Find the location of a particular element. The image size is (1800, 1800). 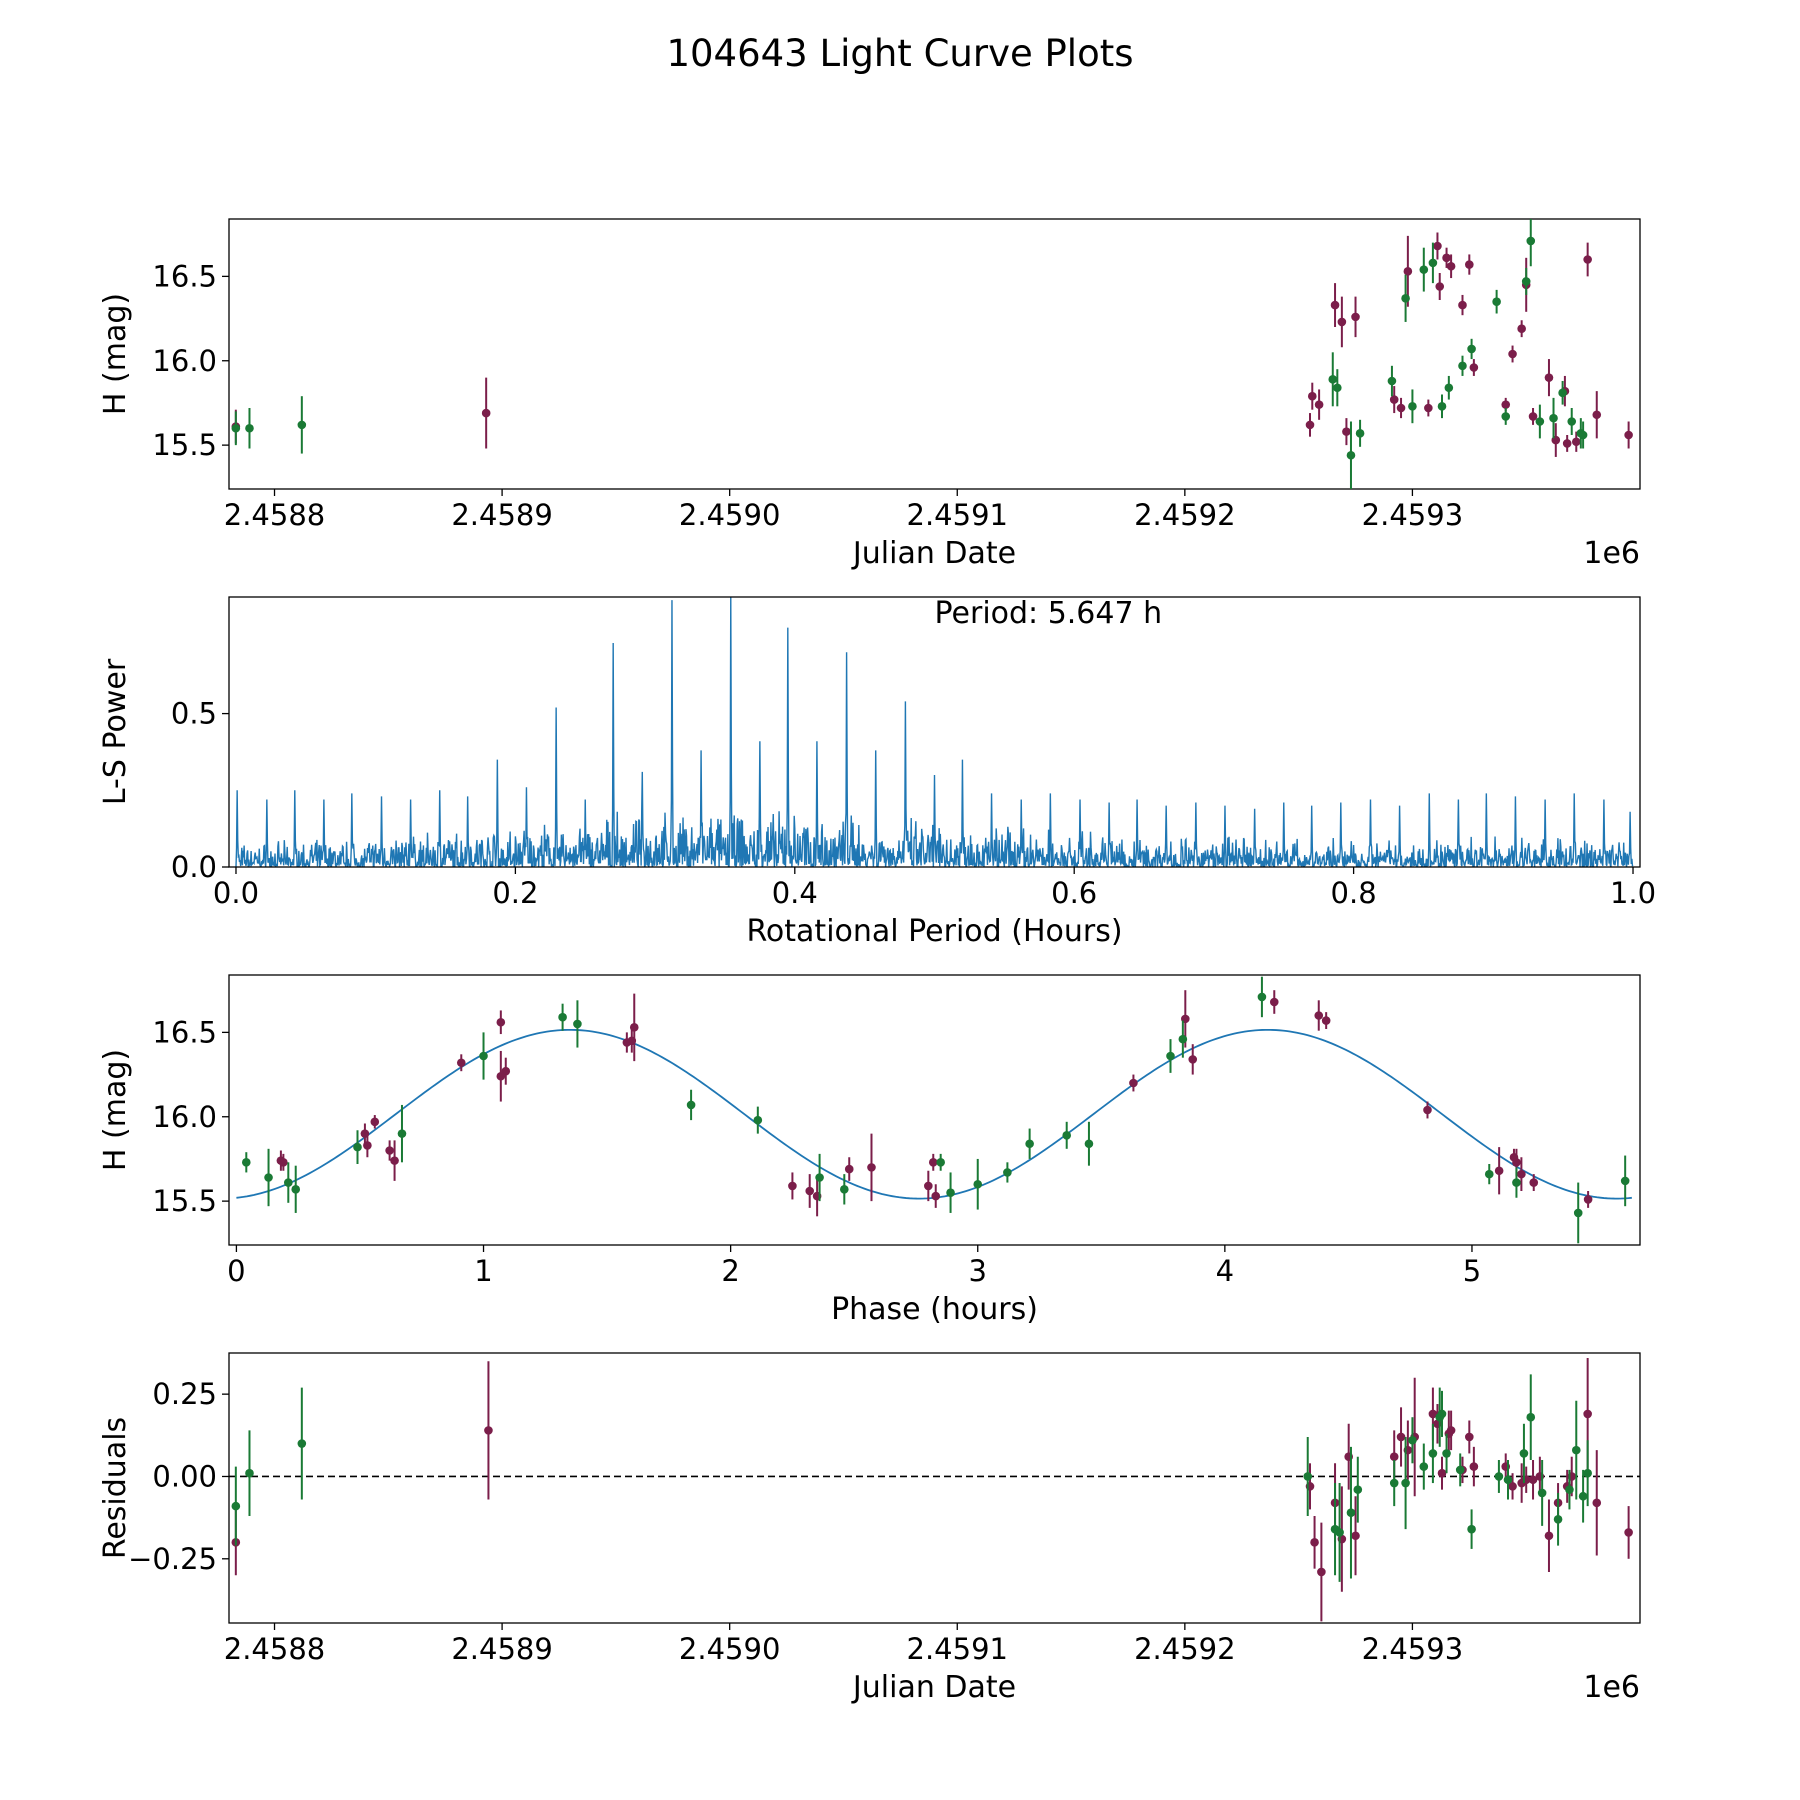

residuals-xtick-label: 2.4591 is located at coordinates (957, 1649).